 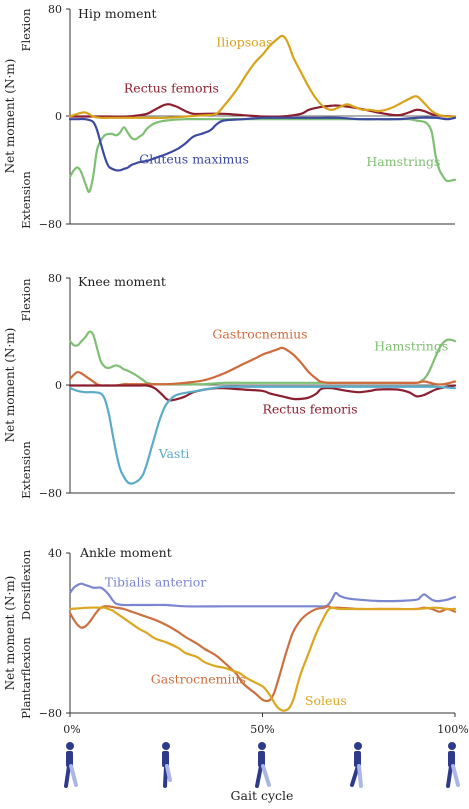 I want to click on hip-series-hamstrings-line, so click(x=262, y=155).